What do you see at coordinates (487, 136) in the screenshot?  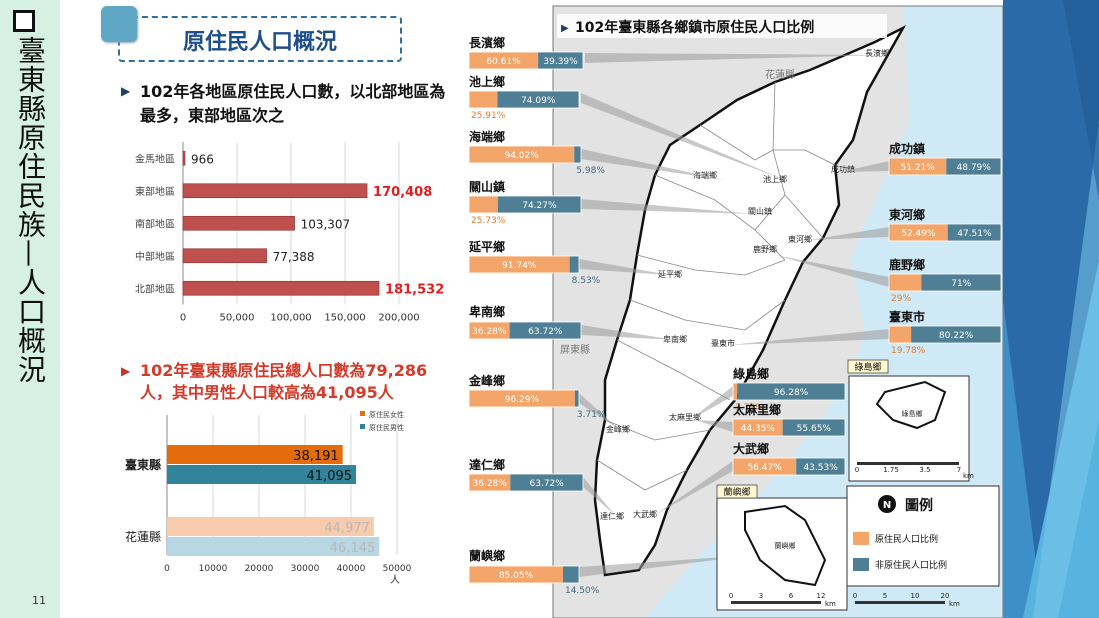 I see `township-name: 海端鄉` at bounding box center [487, 136].